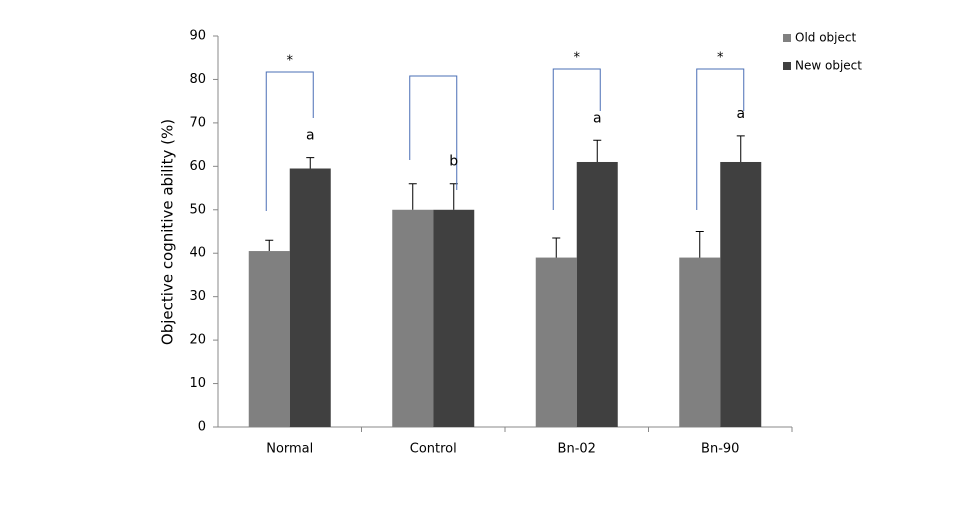 This screenshot has width=971, height=517. I want to click on y-tick-label: 20, so click(197, 340).